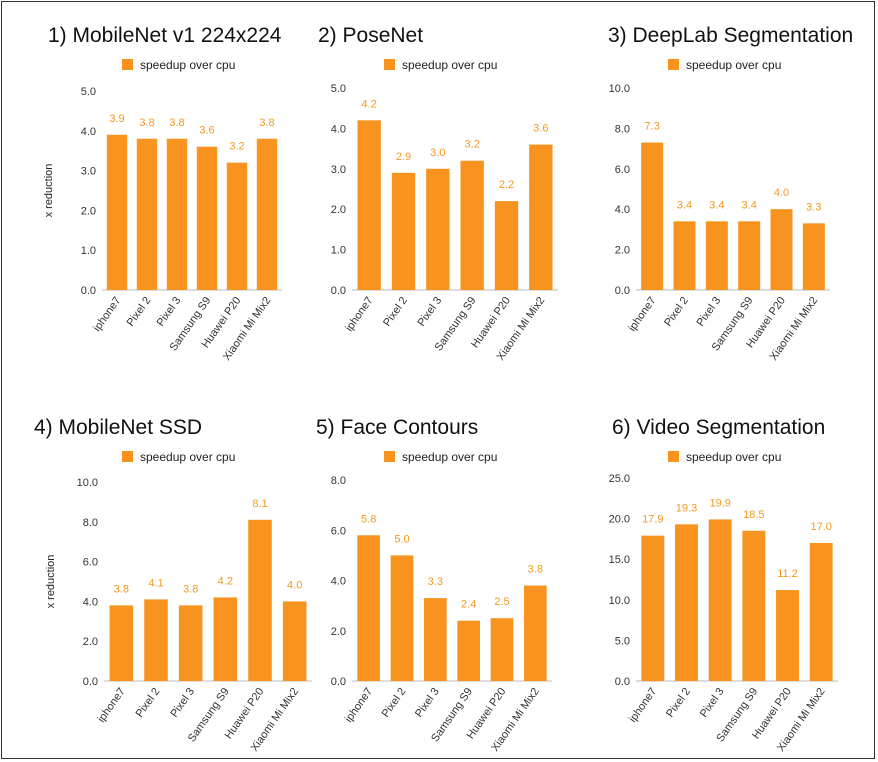  What do you see at coordinates (749, 205) in the screenshot?
I see `data-label: 3.4` at bounding box center [749, 205].